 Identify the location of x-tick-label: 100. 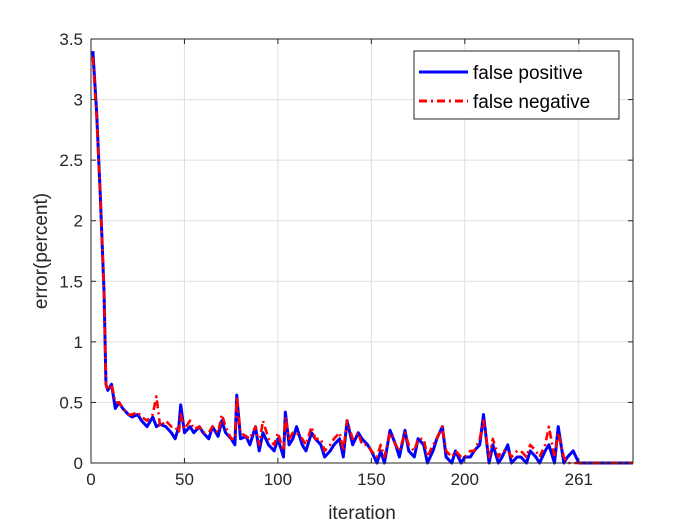
(278, 479).